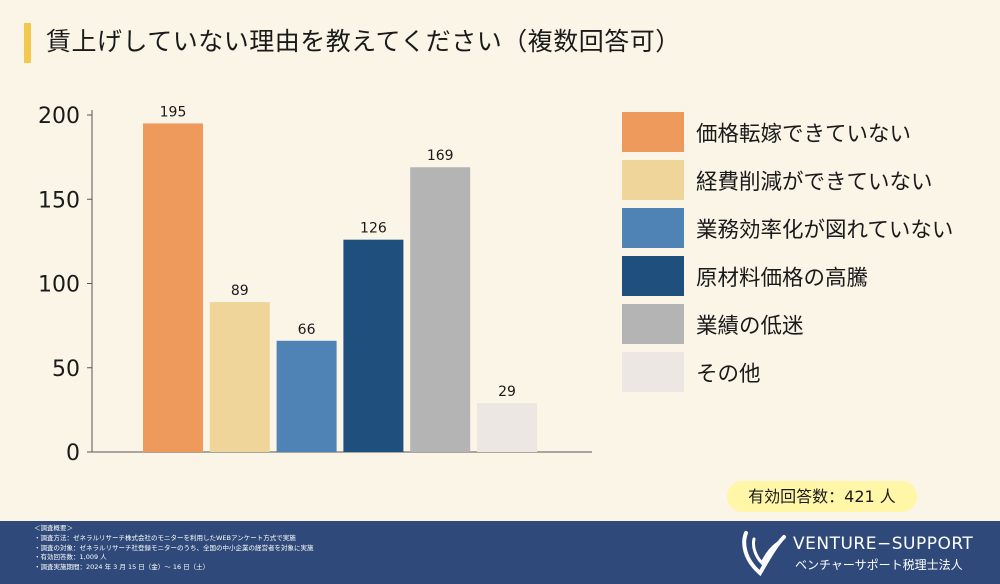 This screenshot has height=584, width=1000. Describe the element at coordinates (883, 544) in the screenshot. I see `brand-name: VENTURE−SUPPORT` at that location.